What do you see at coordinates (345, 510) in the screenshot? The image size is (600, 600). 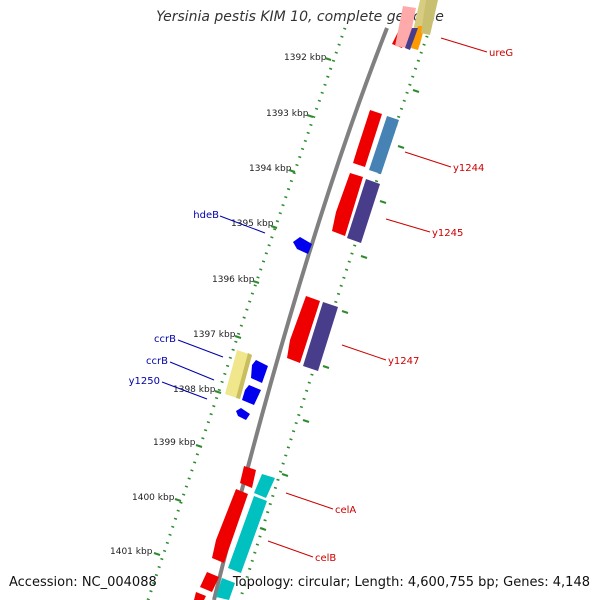 I see `gene-label-celA: celA` at bounding box center [345, 510].